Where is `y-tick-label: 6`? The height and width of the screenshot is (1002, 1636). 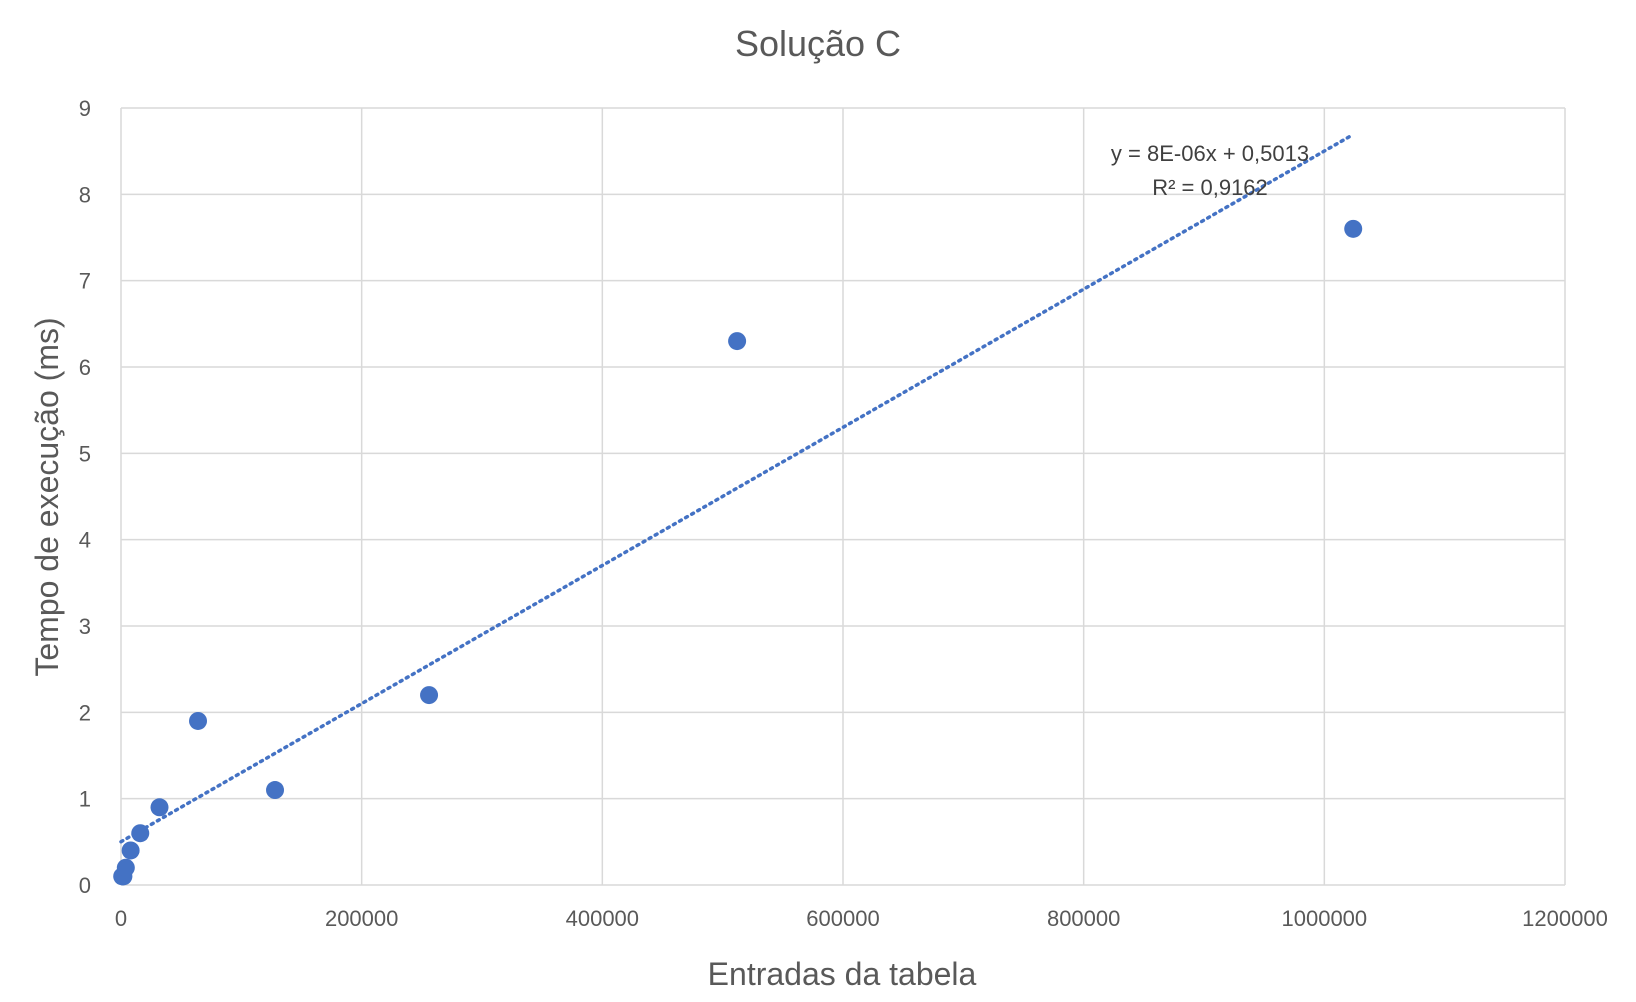
y-tick-label: 6 is located at coordinates (85, 367).